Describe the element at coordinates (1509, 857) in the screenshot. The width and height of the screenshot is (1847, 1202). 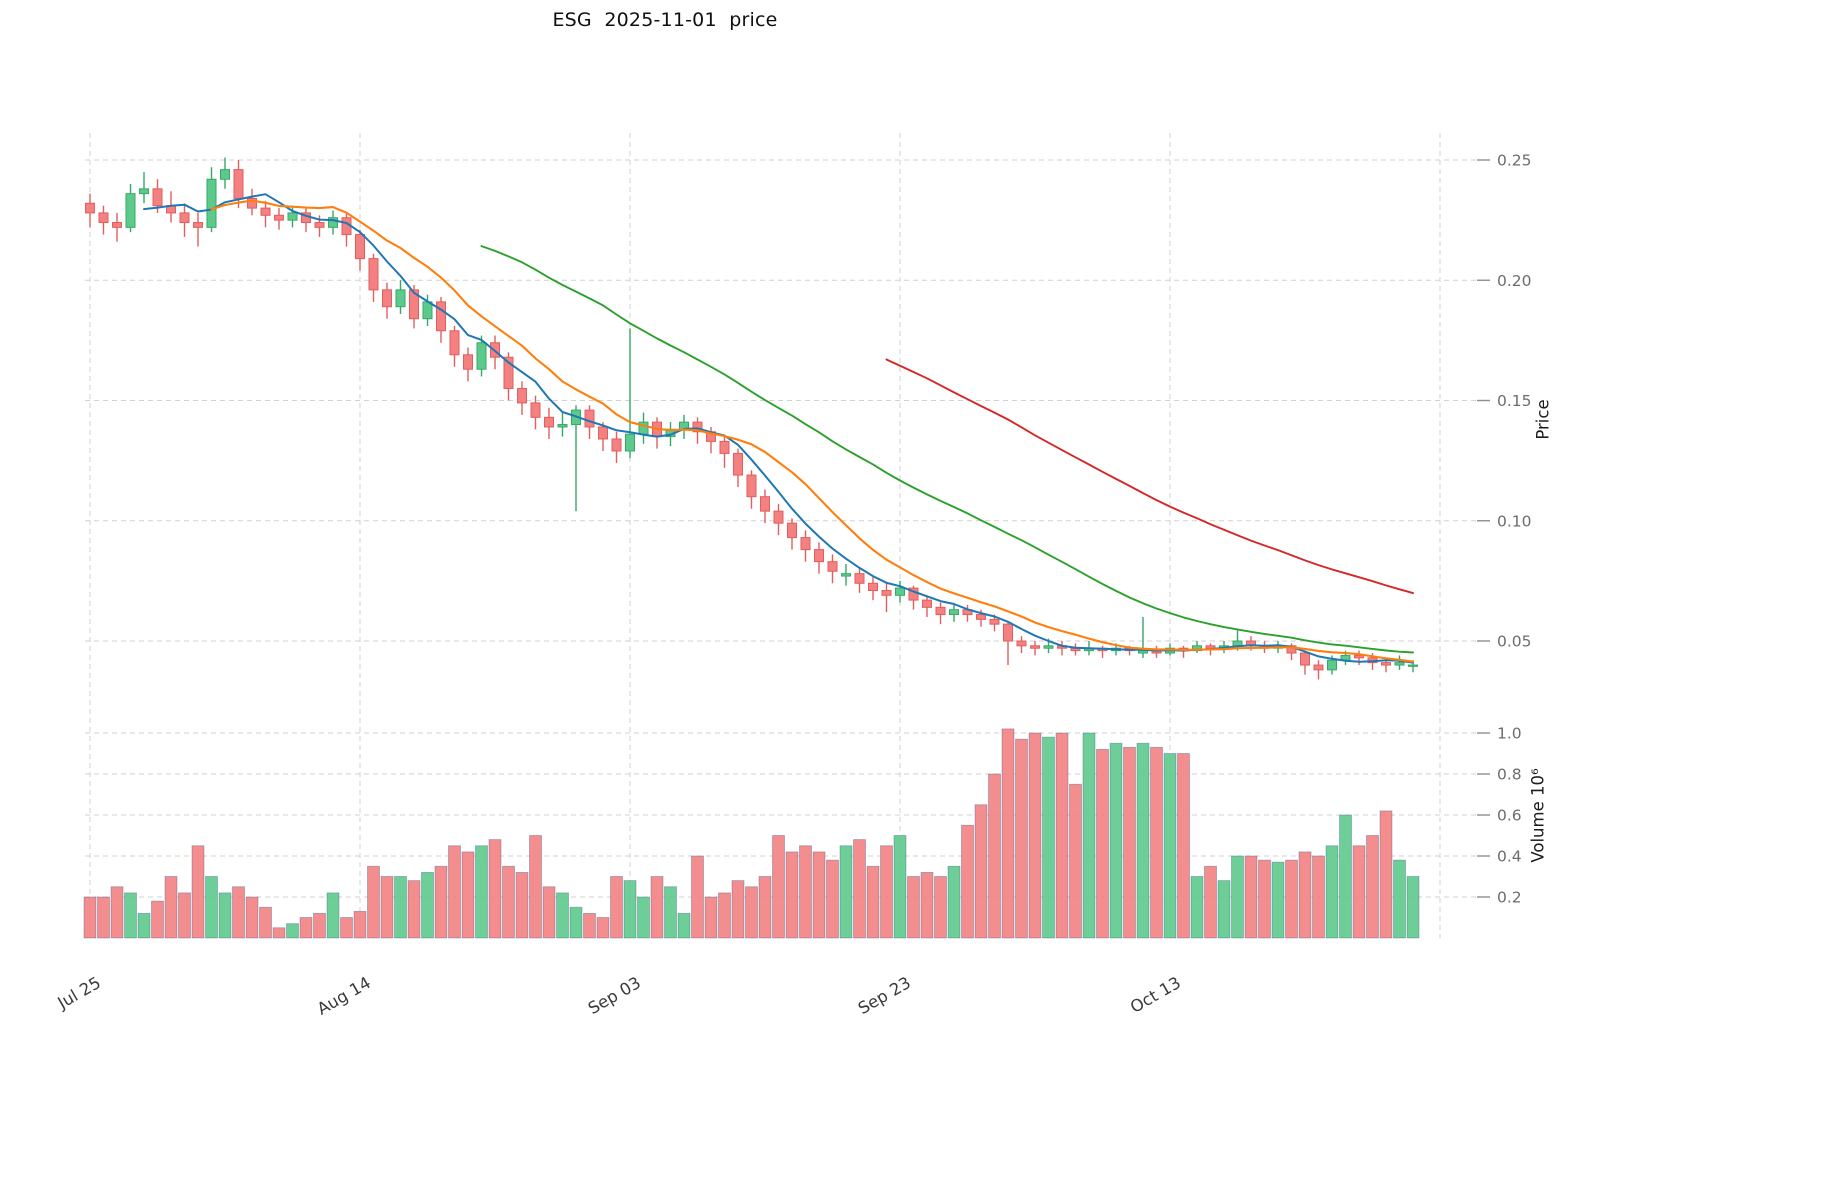
I see `volume-tick-label: 0.4` at that location.